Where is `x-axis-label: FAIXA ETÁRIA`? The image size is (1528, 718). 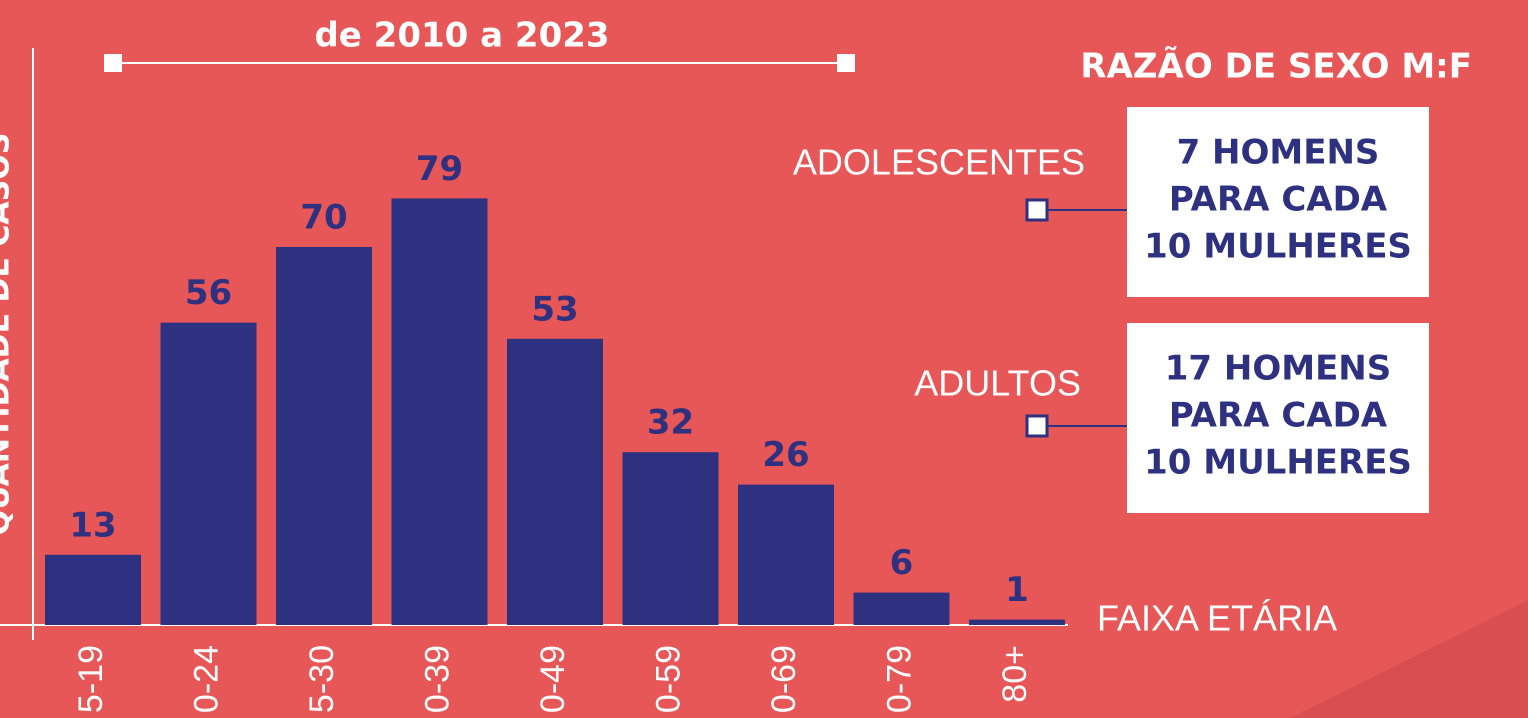 x-axis-label: FAIXA ETÁRIA is located at coordinates (1217, 618).